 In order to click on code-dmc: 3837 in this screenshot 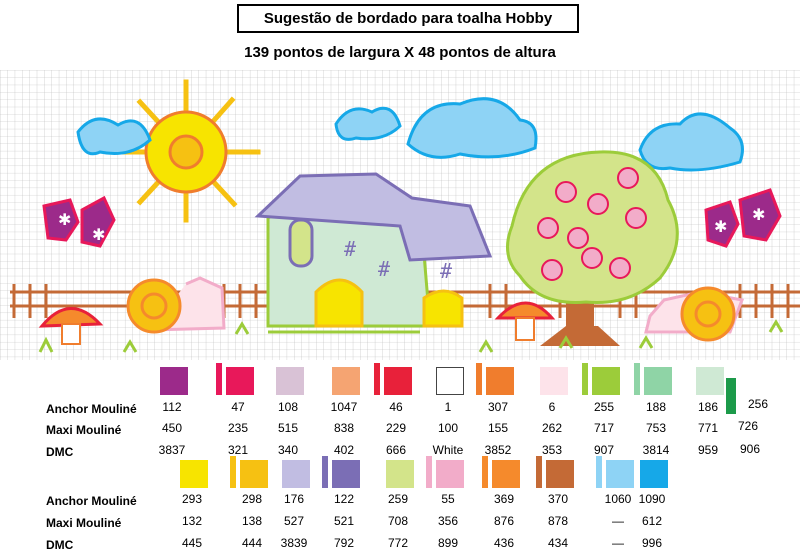, I will do `click(172, 450)`.